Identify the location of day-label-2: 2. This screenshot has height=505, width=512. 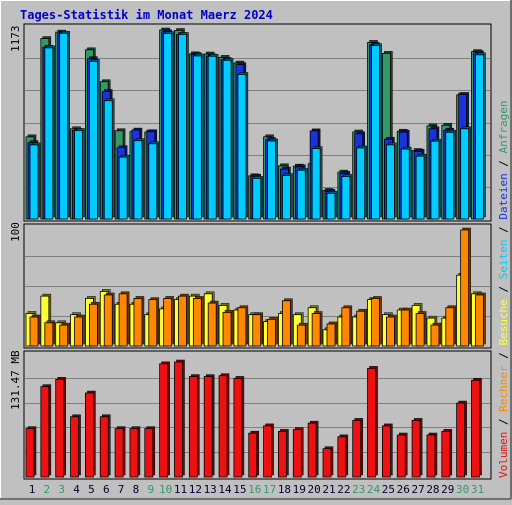
(47, 489).